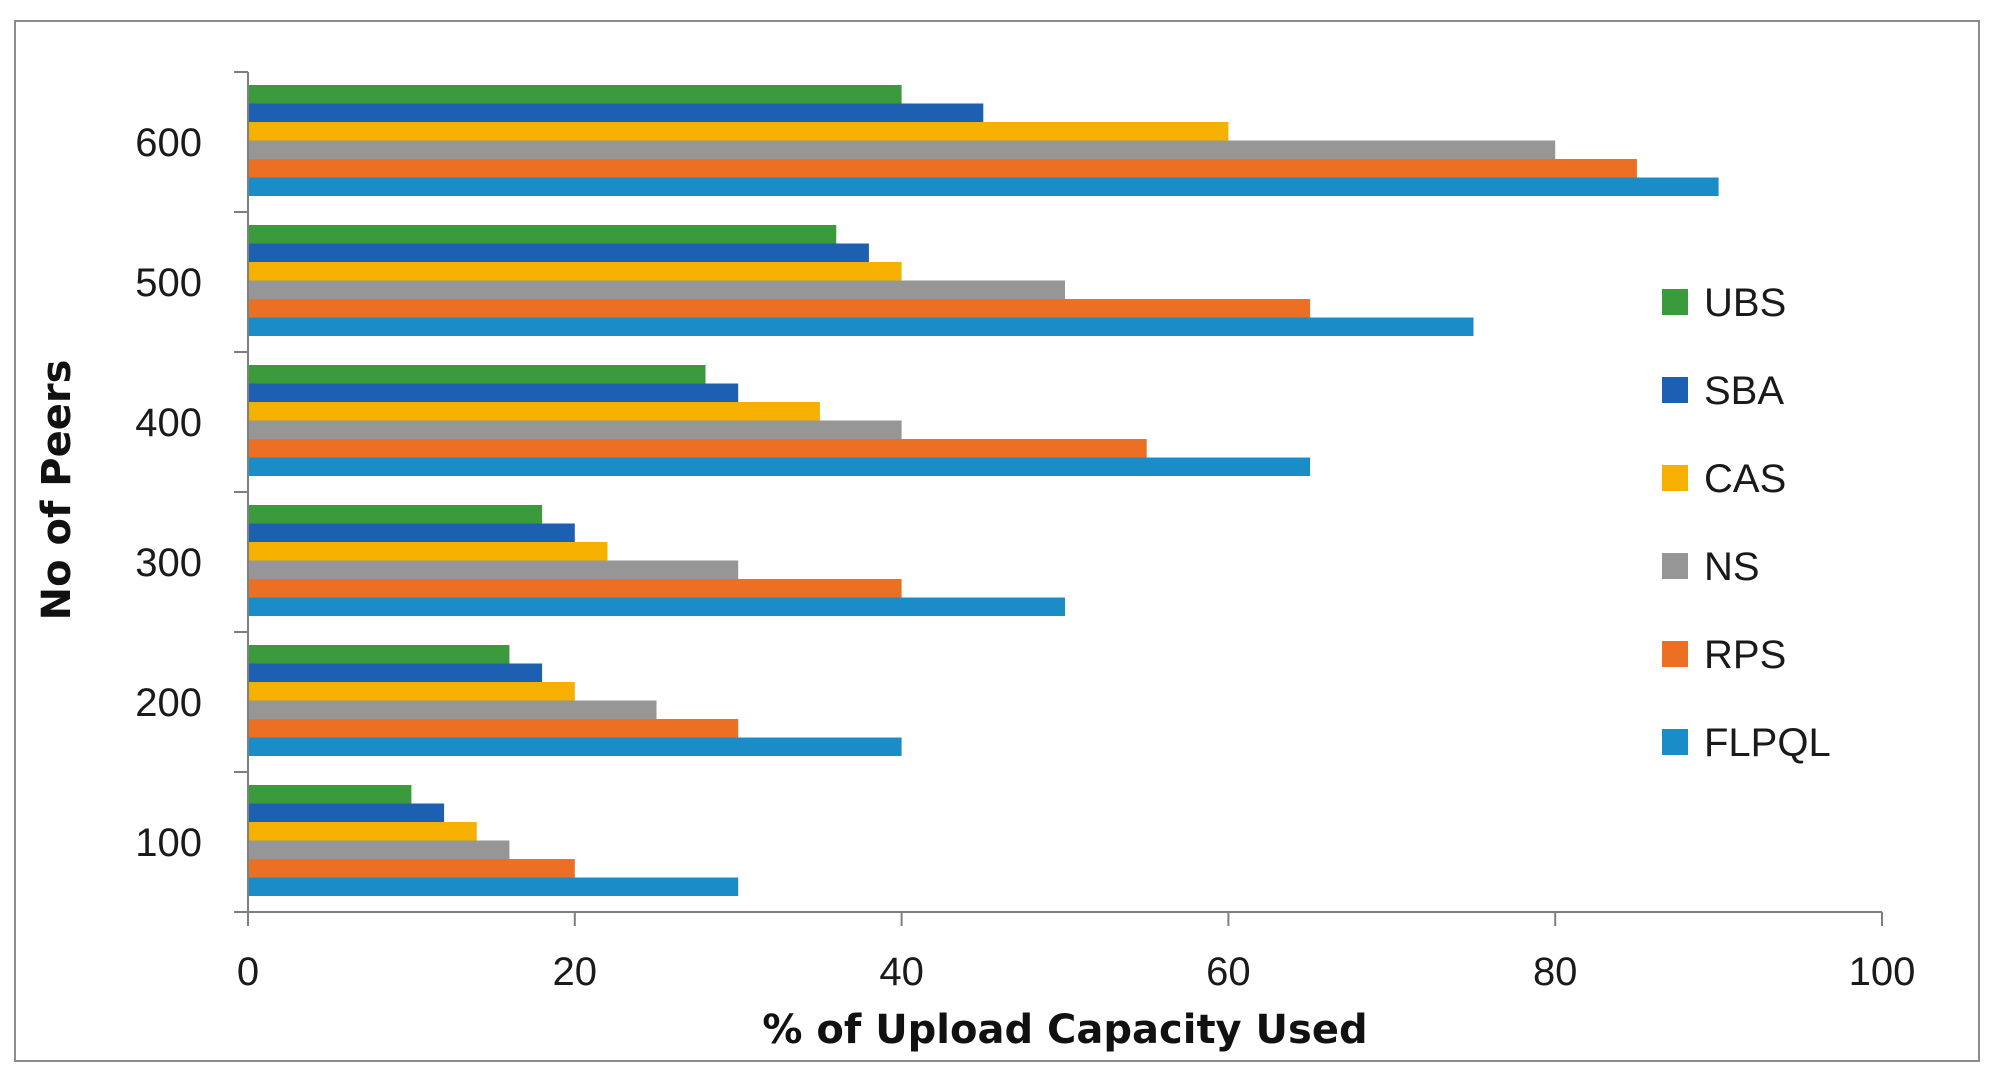 The height and width of the screenshot is (1082, 1996). Describe the element at coordinates (575, 972) in the screenshot. I see `x-tick-label: 20` at that location.